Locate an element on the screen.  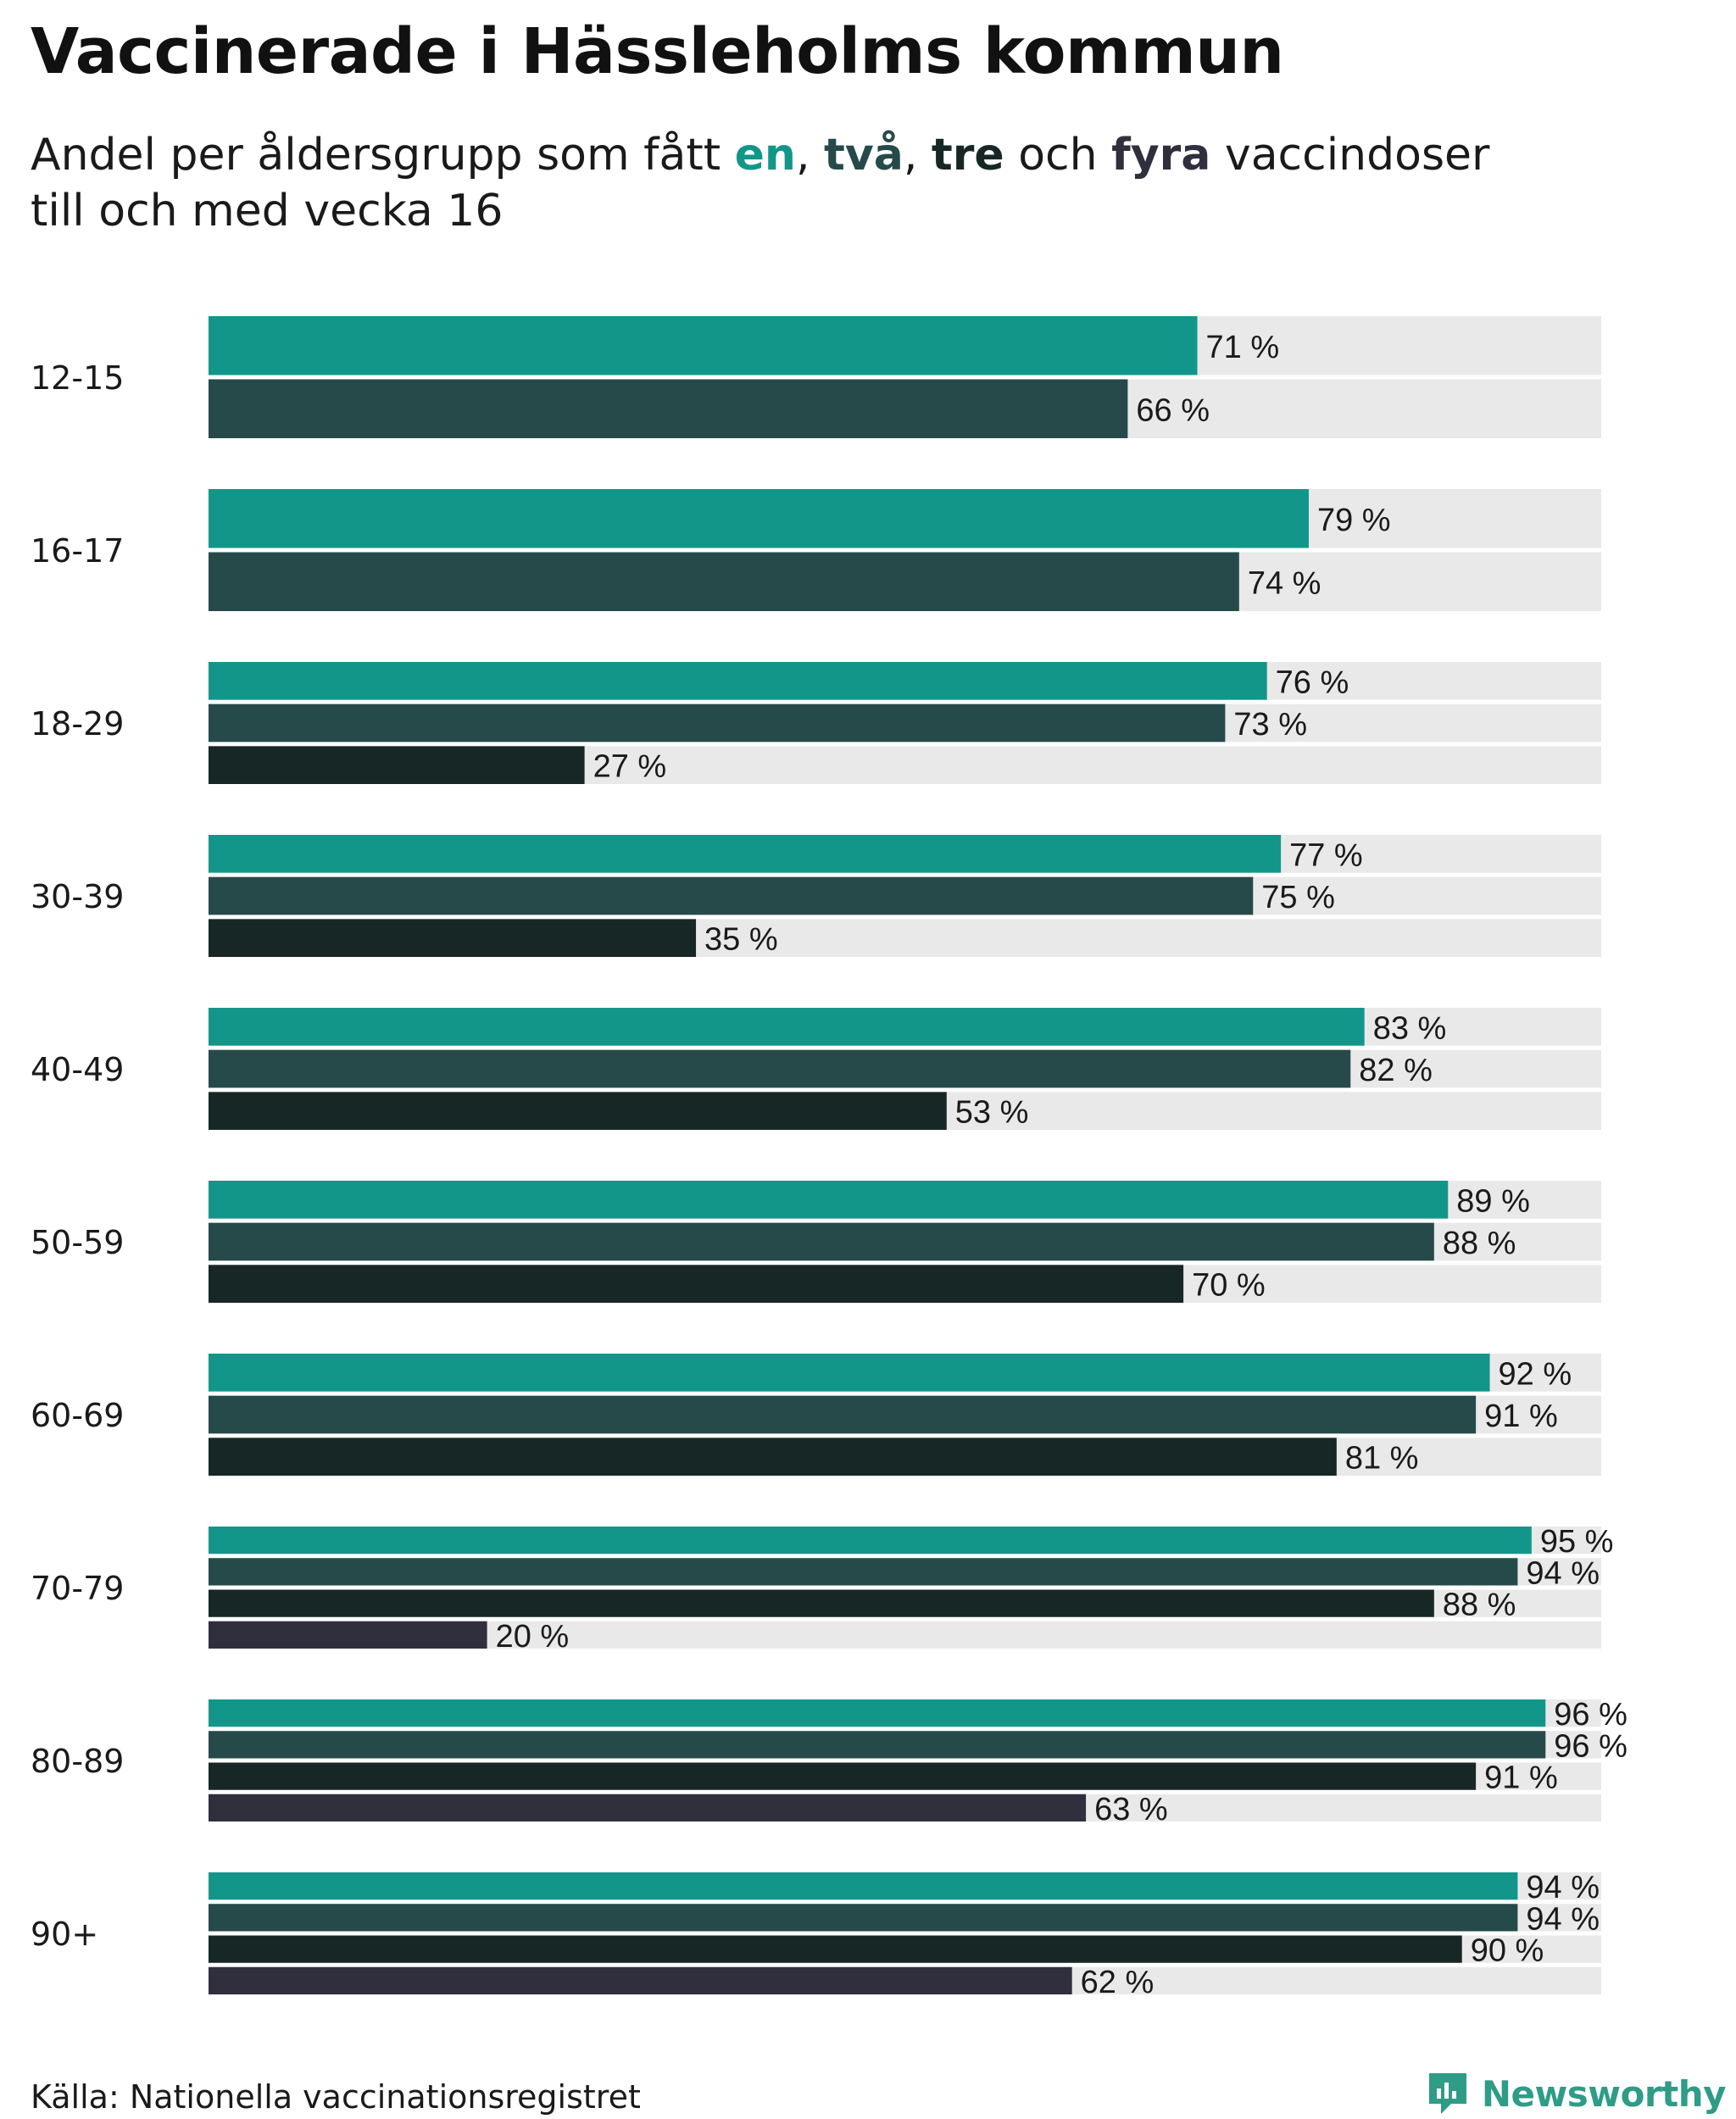
value-label: 66 % is located at coordinates (1173, 410).